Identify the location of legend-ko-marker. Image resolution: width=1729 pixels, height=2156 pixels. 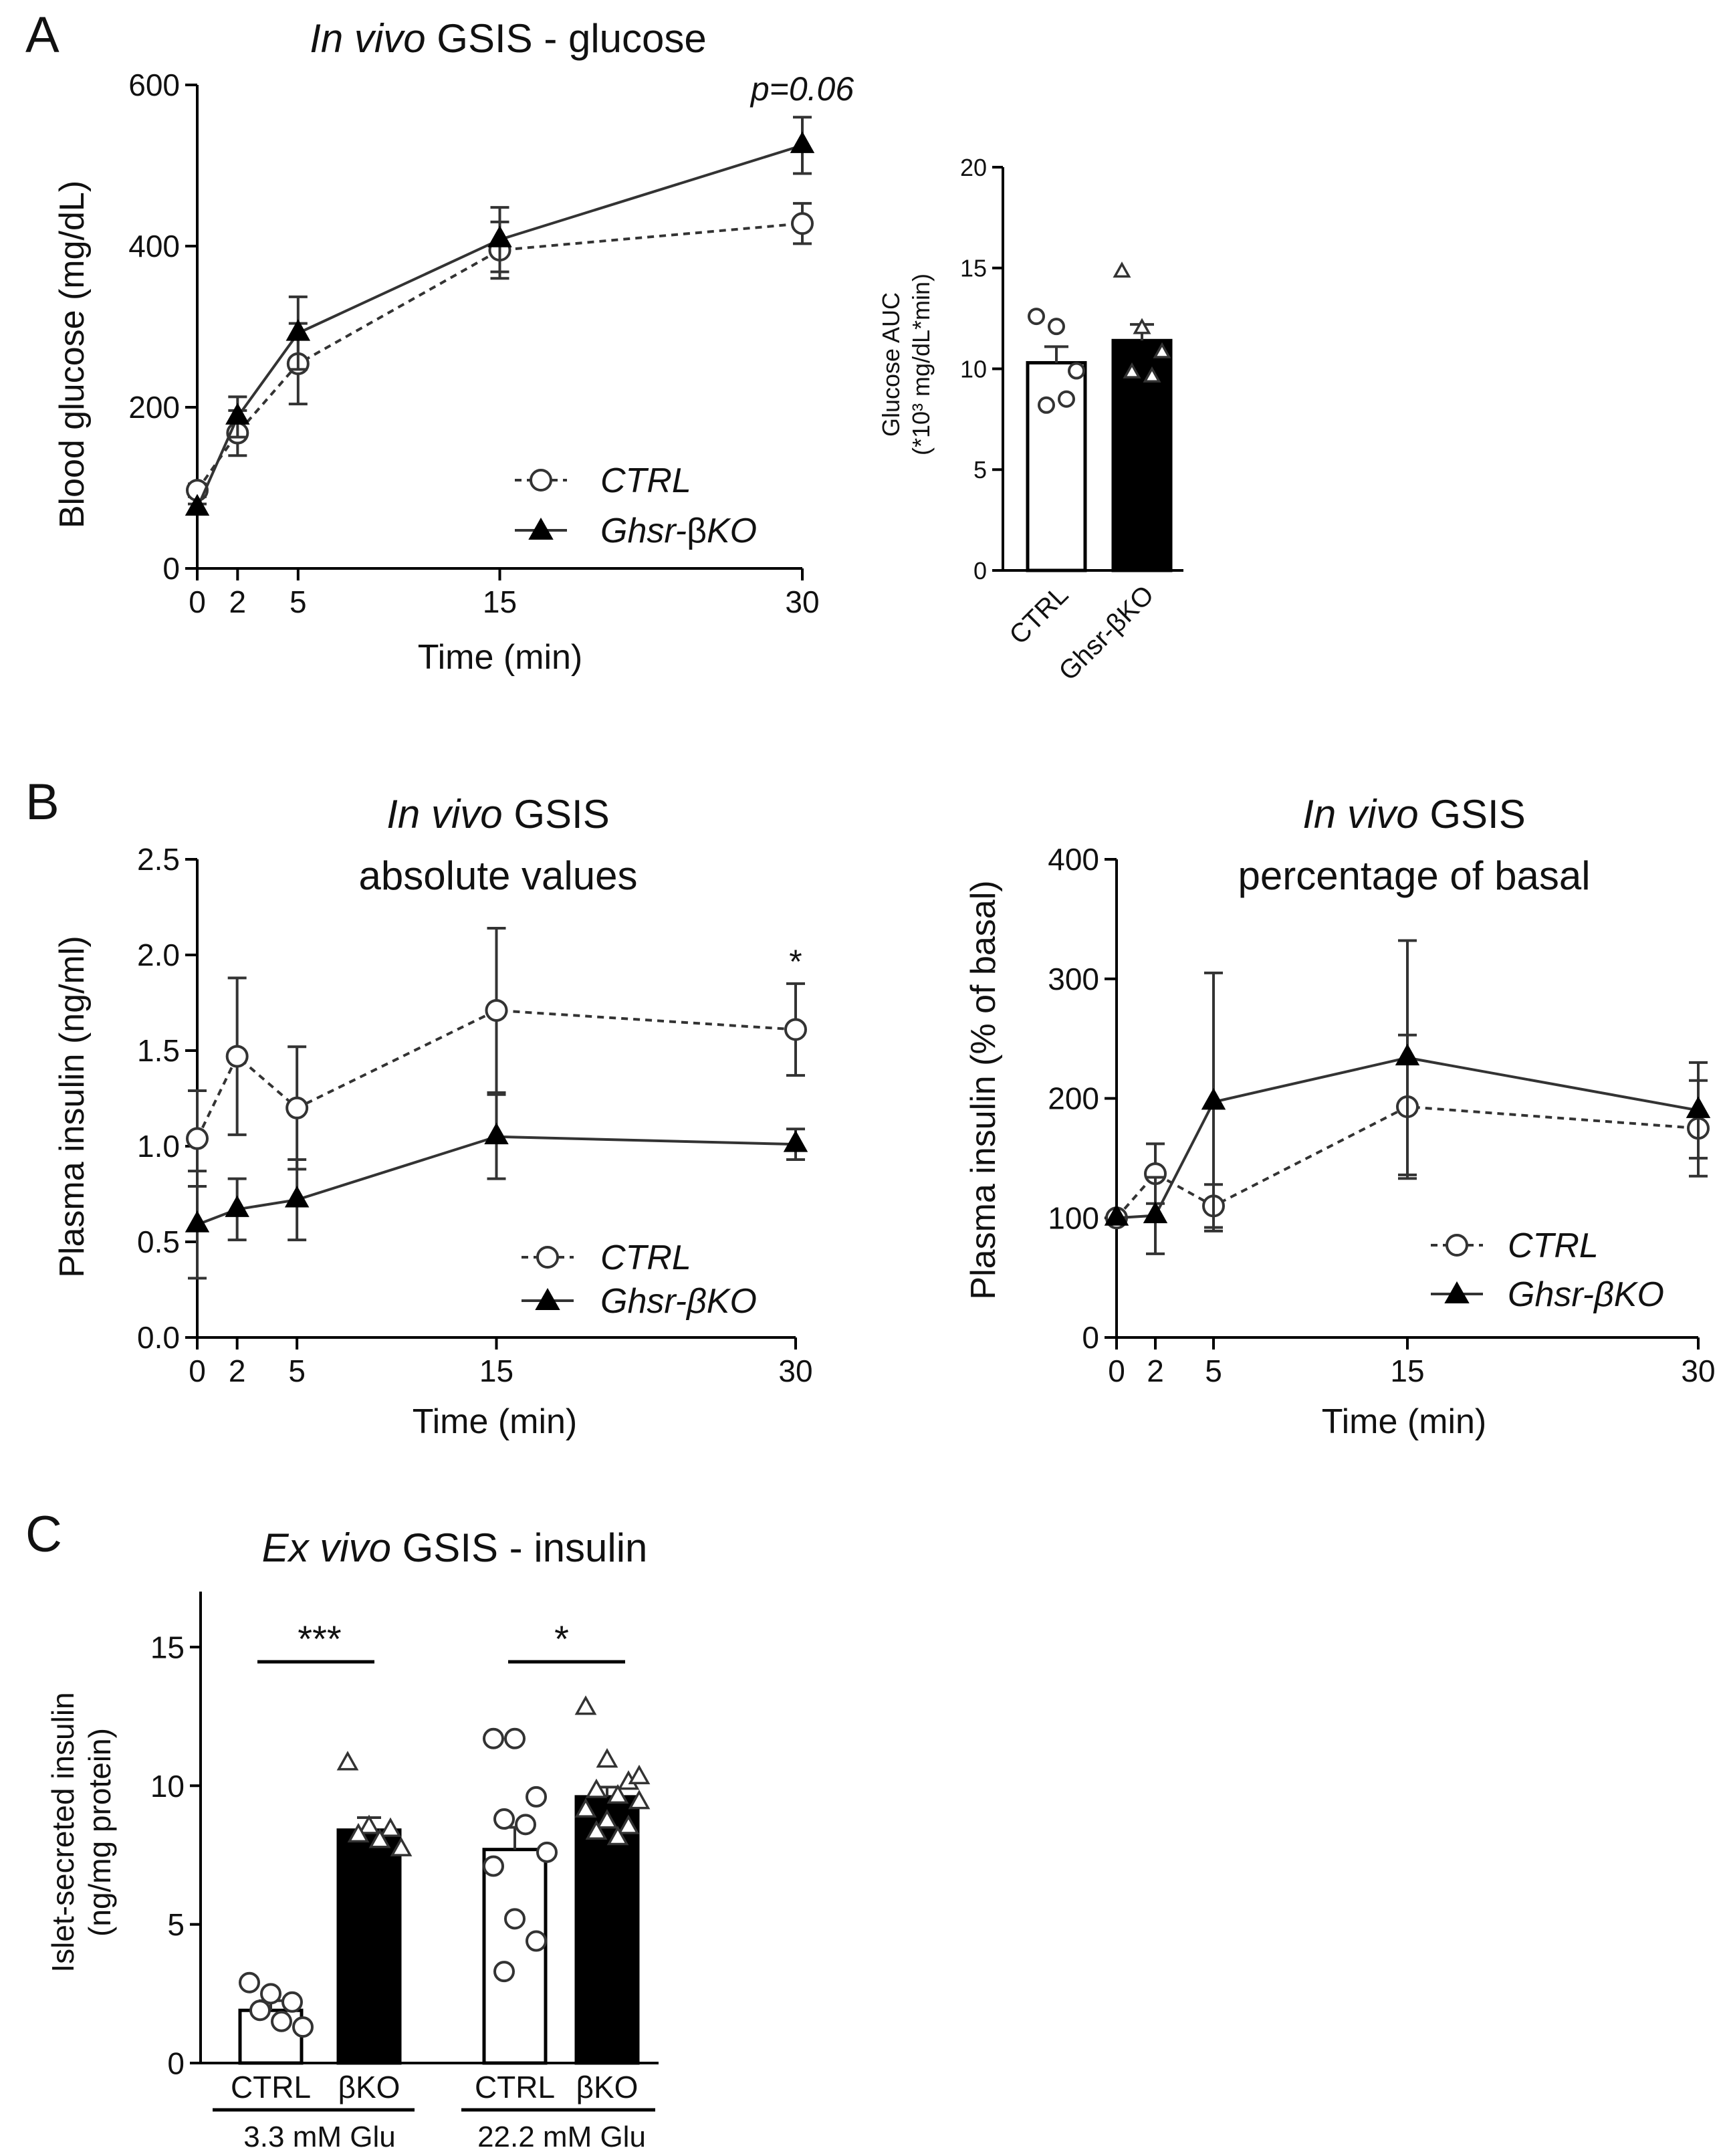
(1457, 1292).